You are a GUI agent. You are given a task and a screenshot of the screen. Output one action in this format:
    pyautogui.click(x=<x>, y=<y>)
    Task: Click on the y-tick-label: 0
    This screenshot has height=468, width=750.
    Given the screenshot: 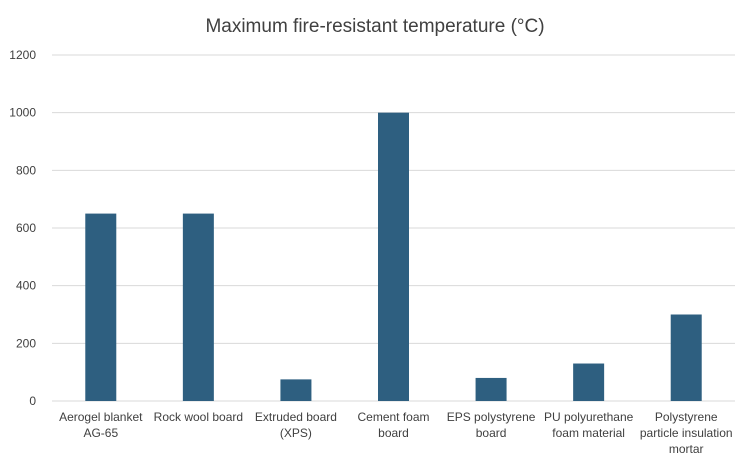 What is the action you would take?
    pyautogui.click(x=32, y=401)
    